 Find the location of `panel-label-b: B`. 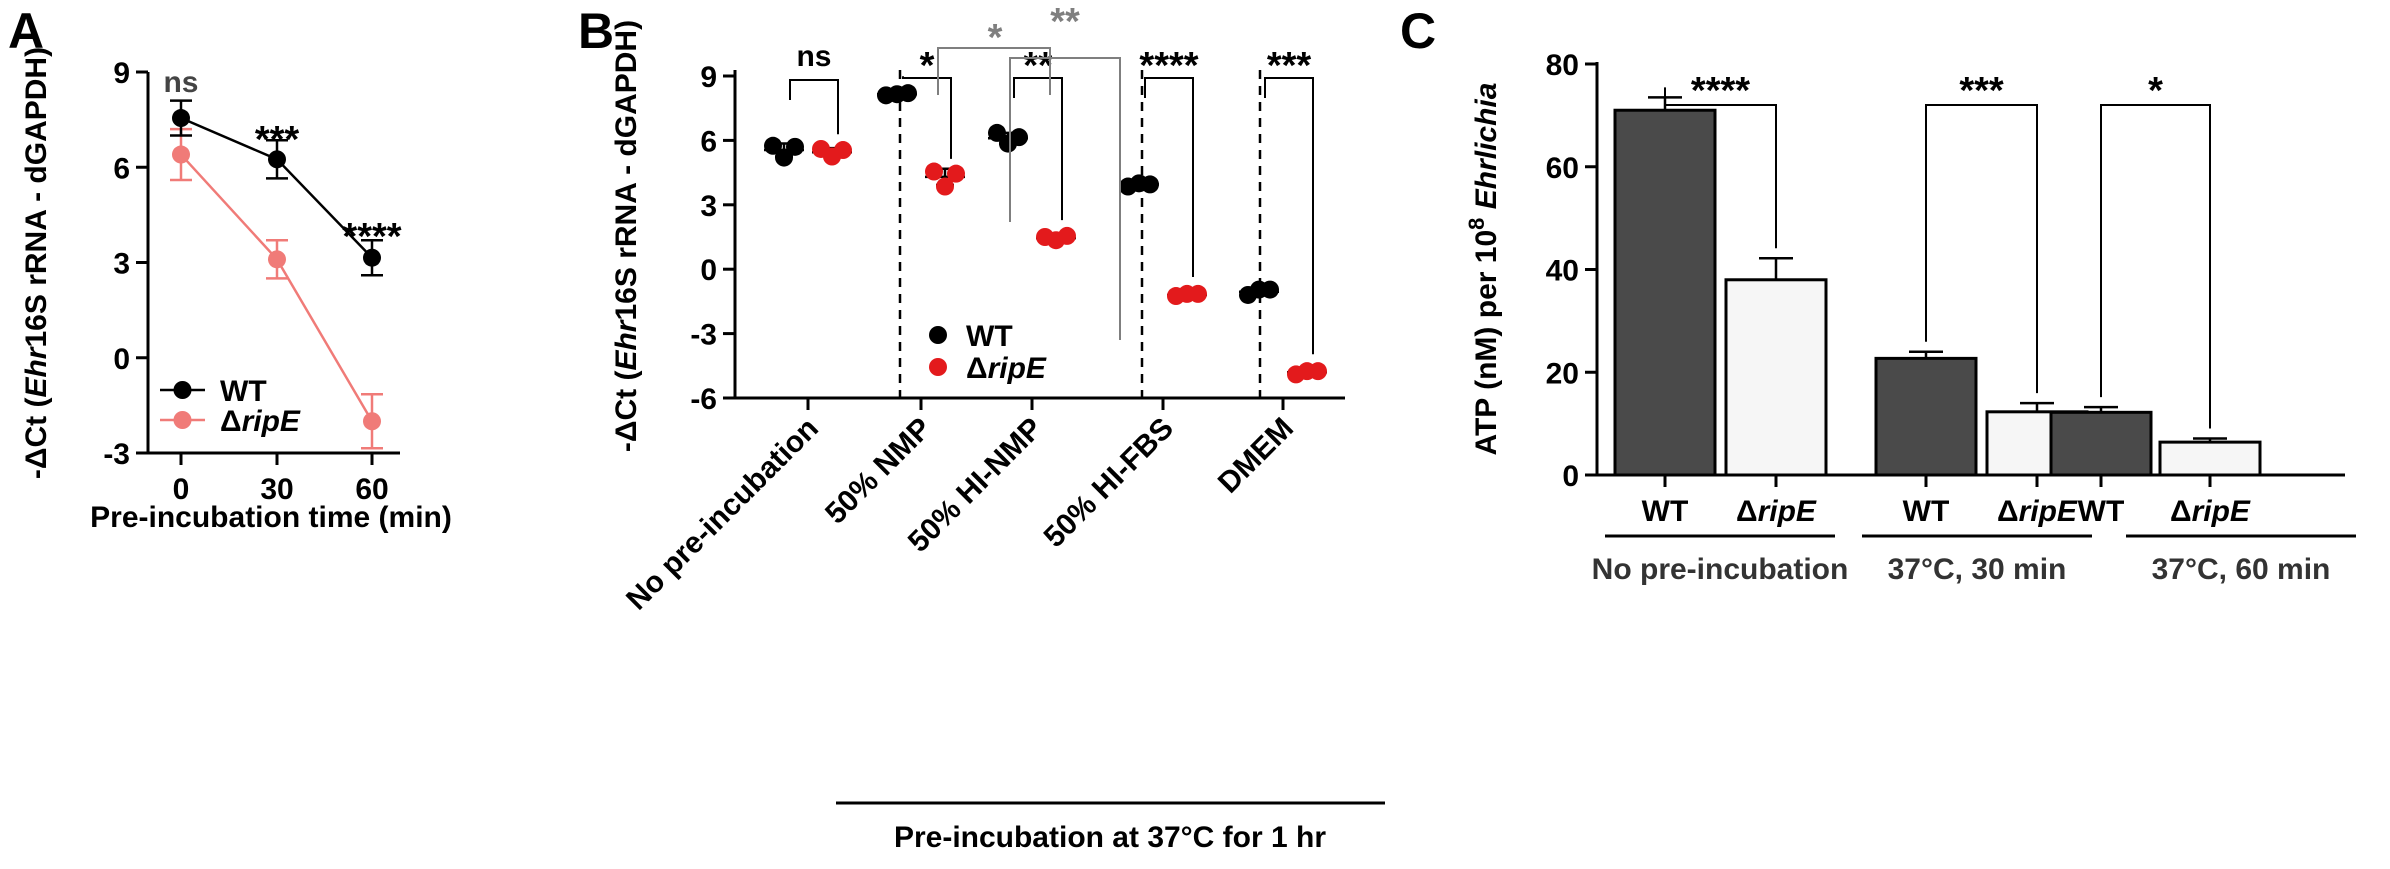

panel-label-b: B is located at coordinates (596, 31).